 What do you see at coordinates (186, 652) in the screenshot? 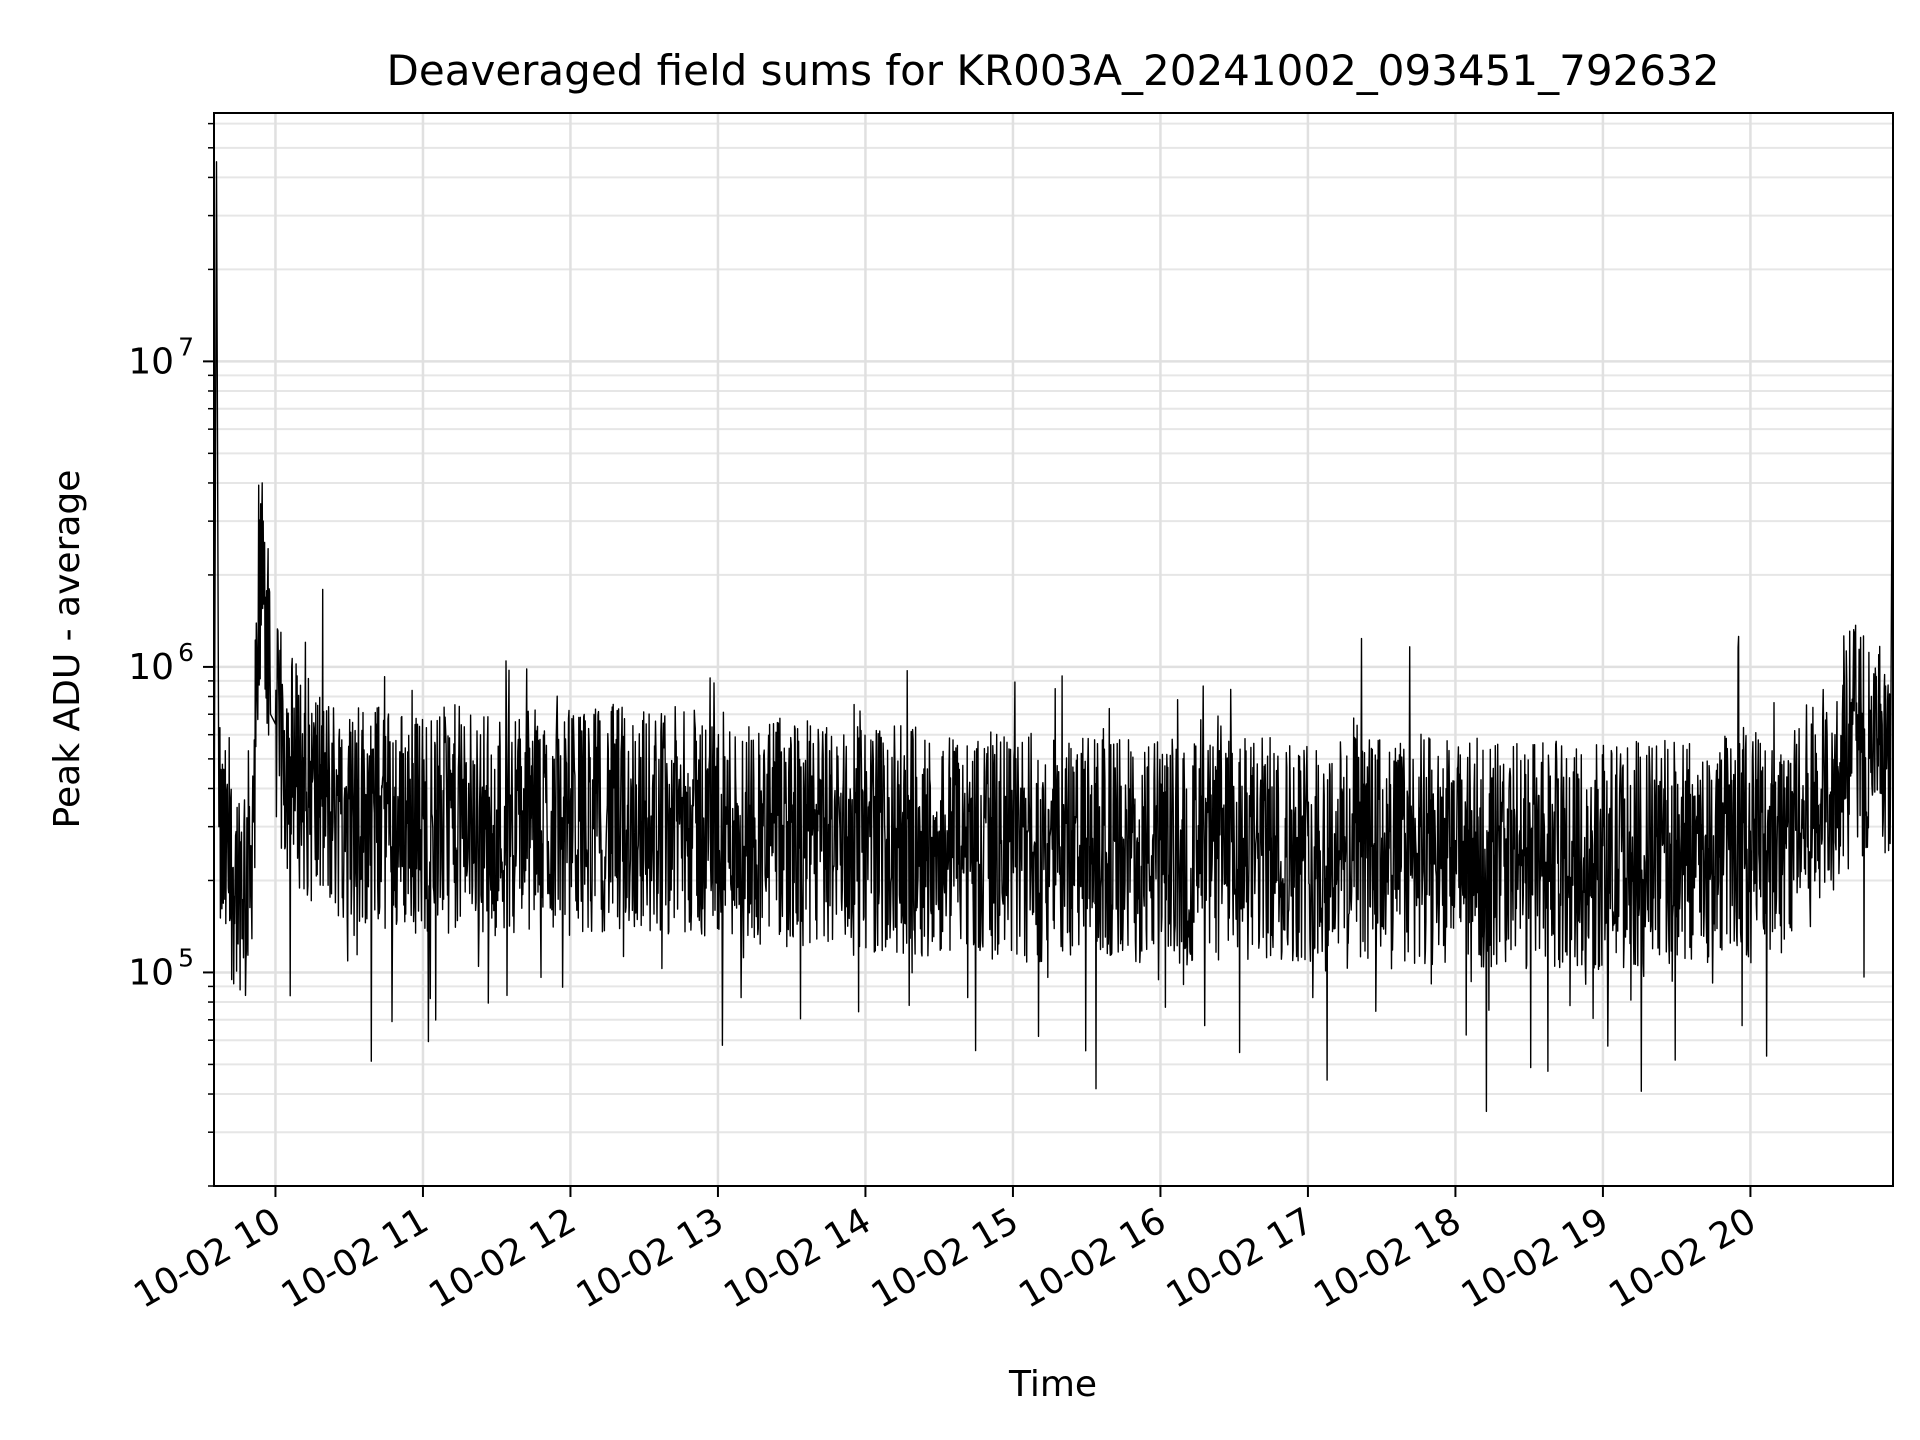
I see `y-tick-label-exponent: 6` at bounding box center [186, 652].